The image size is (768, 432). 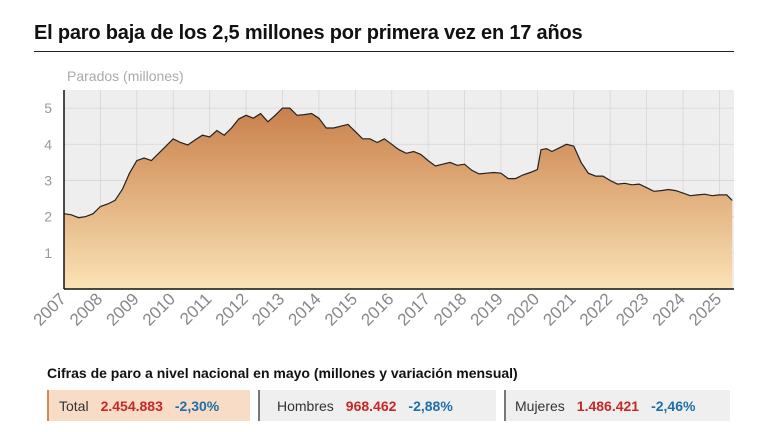 I want to click on stat-women-change: -2,46%, so click(x=673, y=405).